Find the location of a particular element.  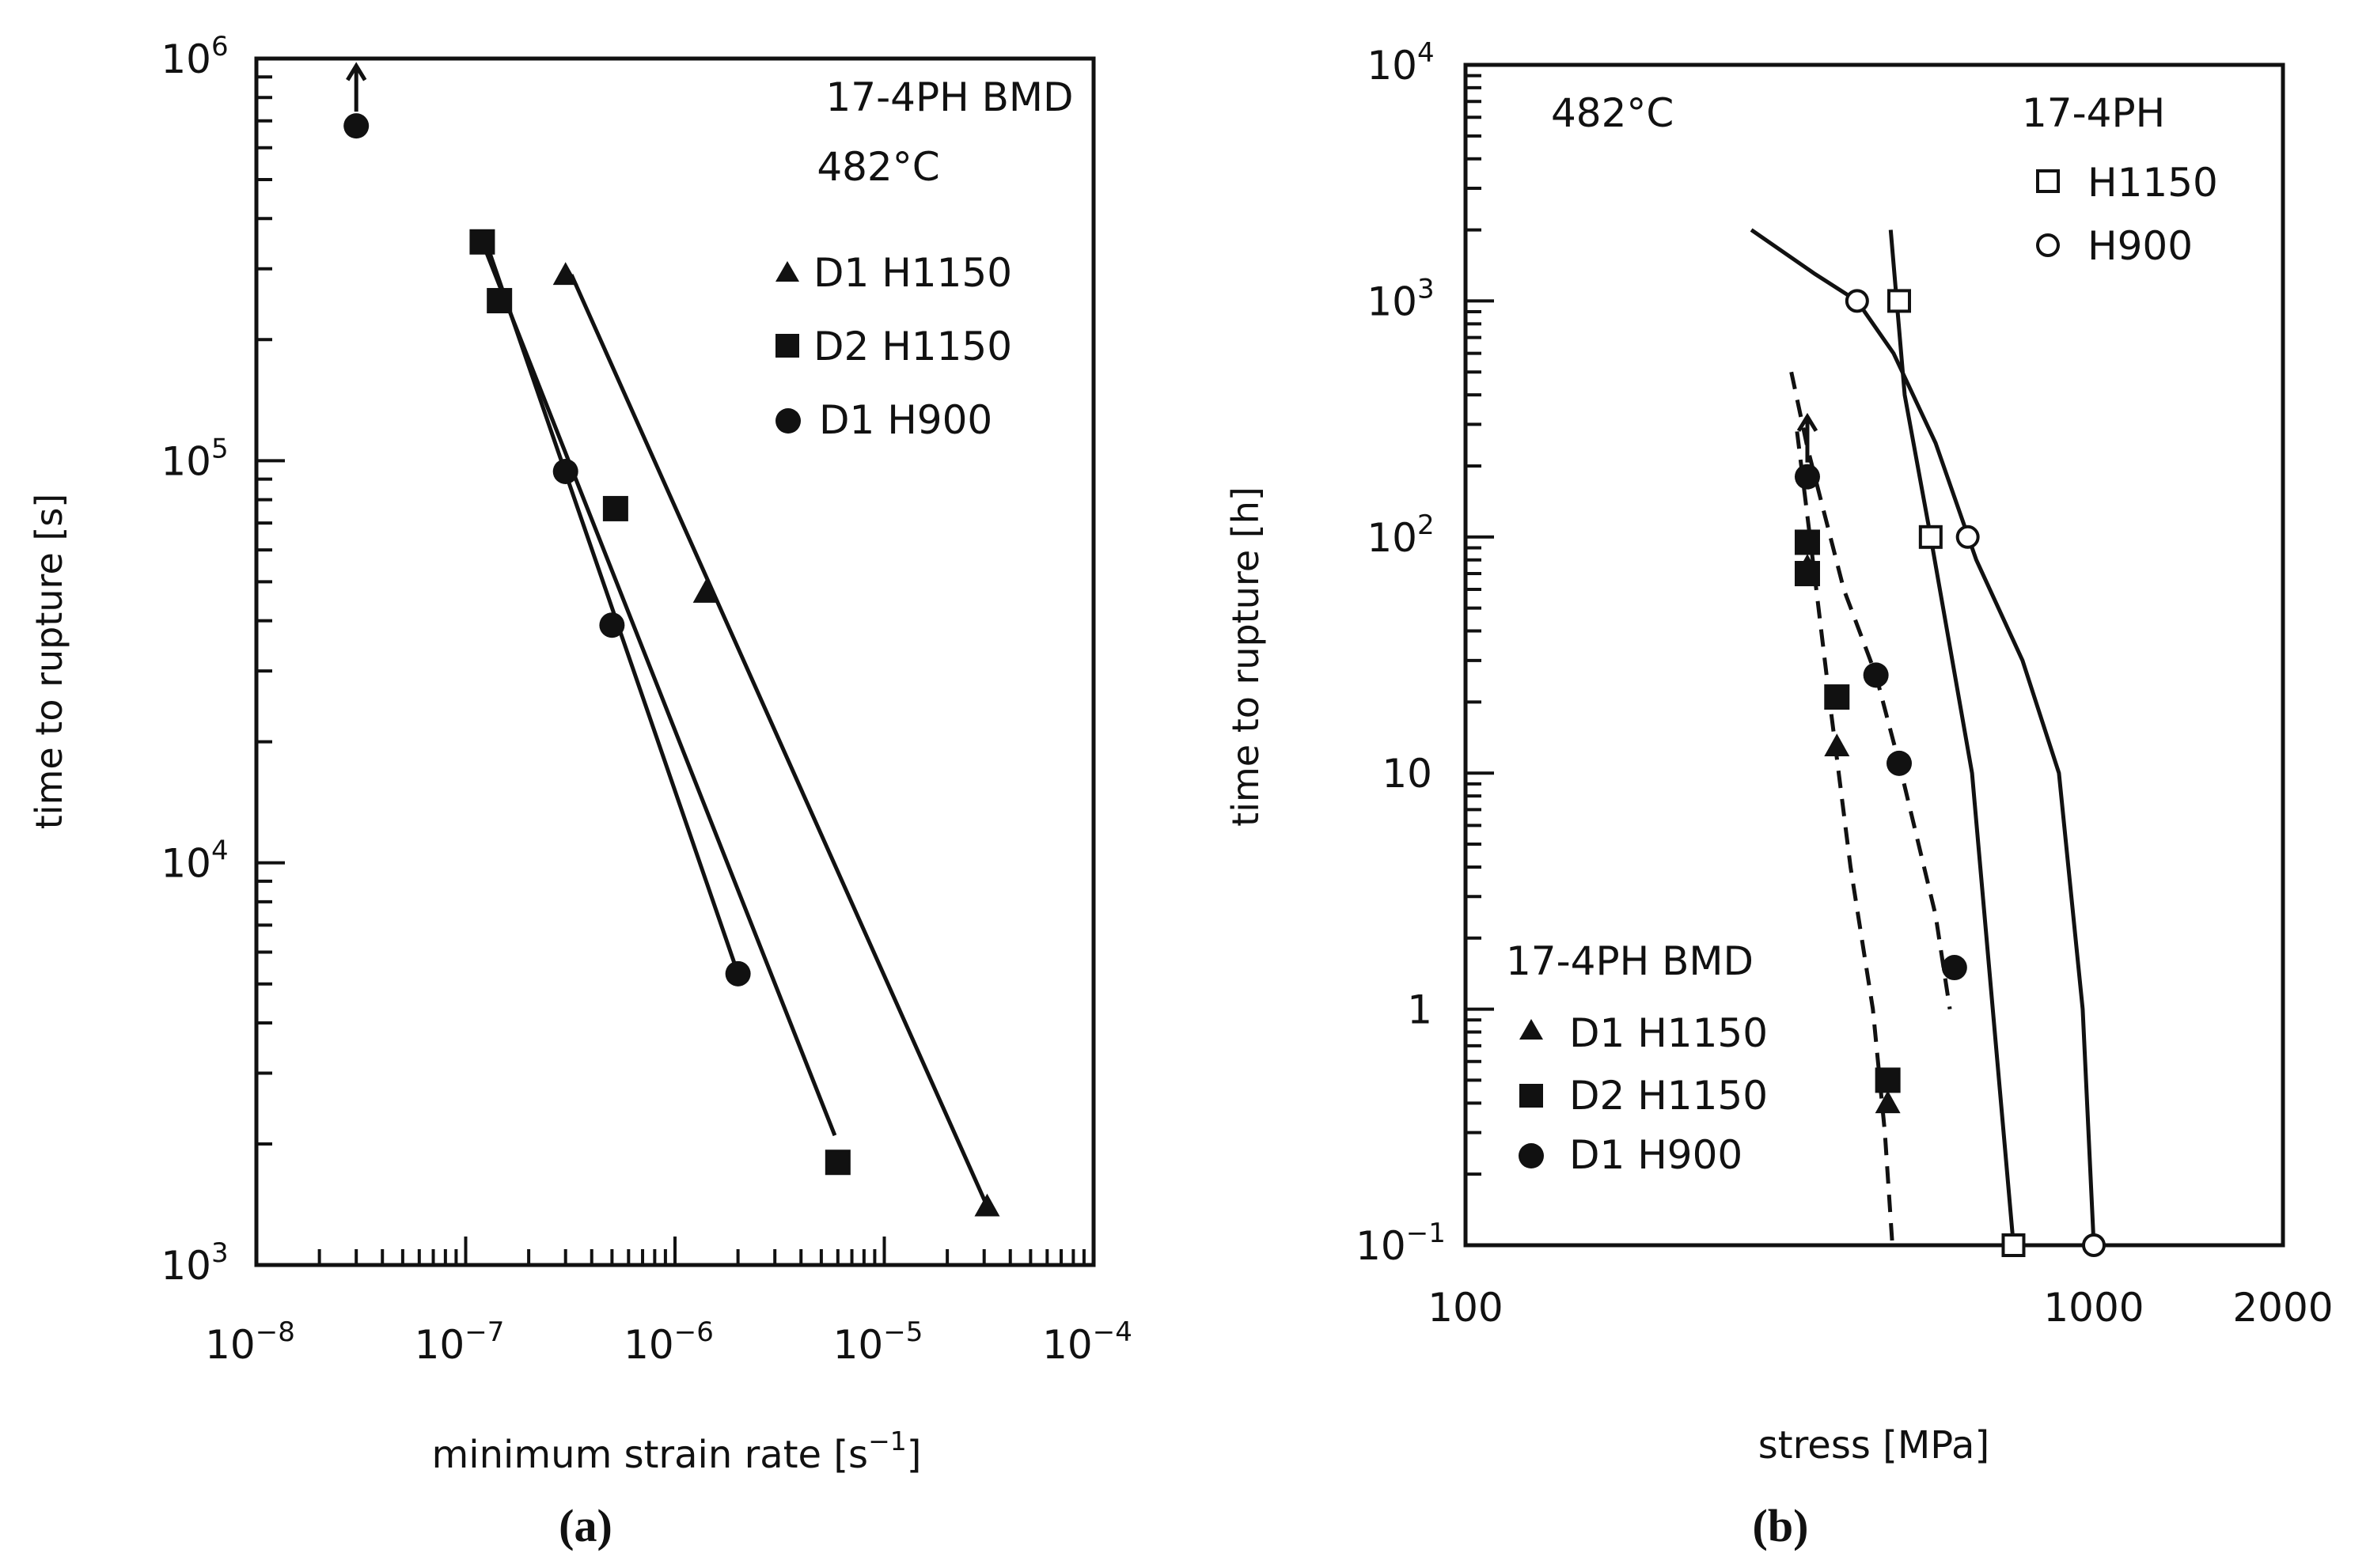

legend-open-square-marker is located at coordinates (2048, 181).